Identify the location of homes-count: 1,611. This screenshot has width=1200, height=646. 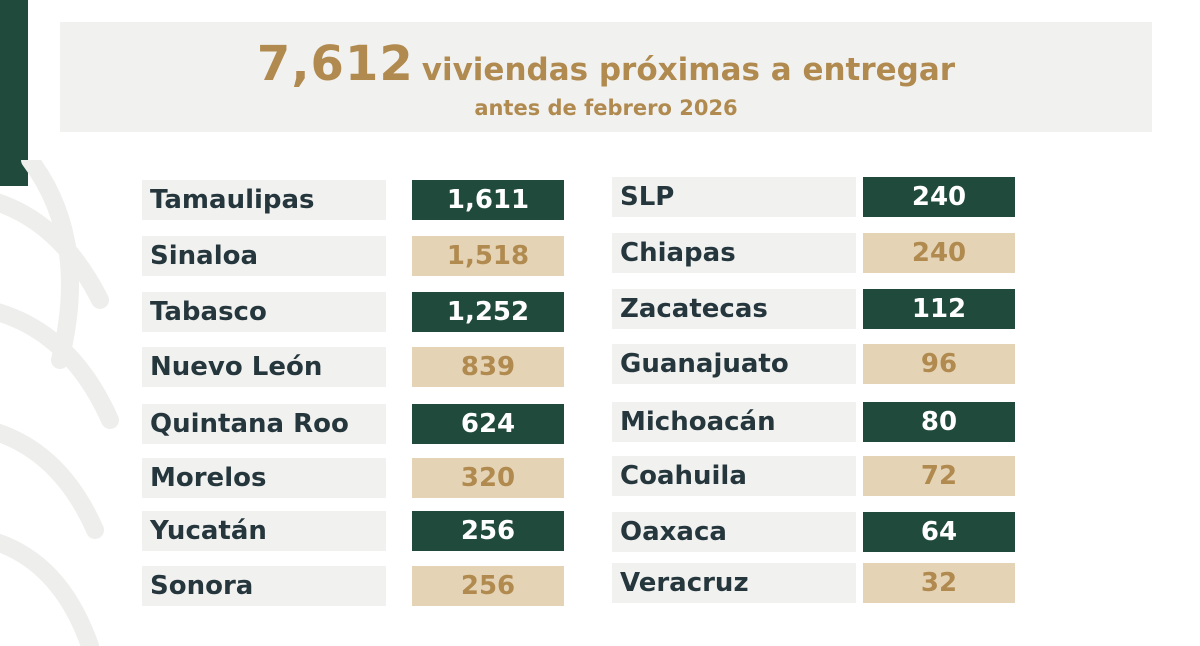
(488, 200).